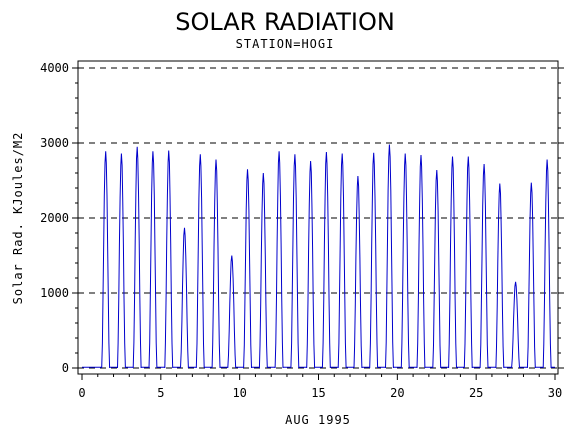 The width and height of the screenshot is (570, 430). Describe the element at coordinates (54, 218) in the screenshot. I see `y-tick-label: 2000` at that location.